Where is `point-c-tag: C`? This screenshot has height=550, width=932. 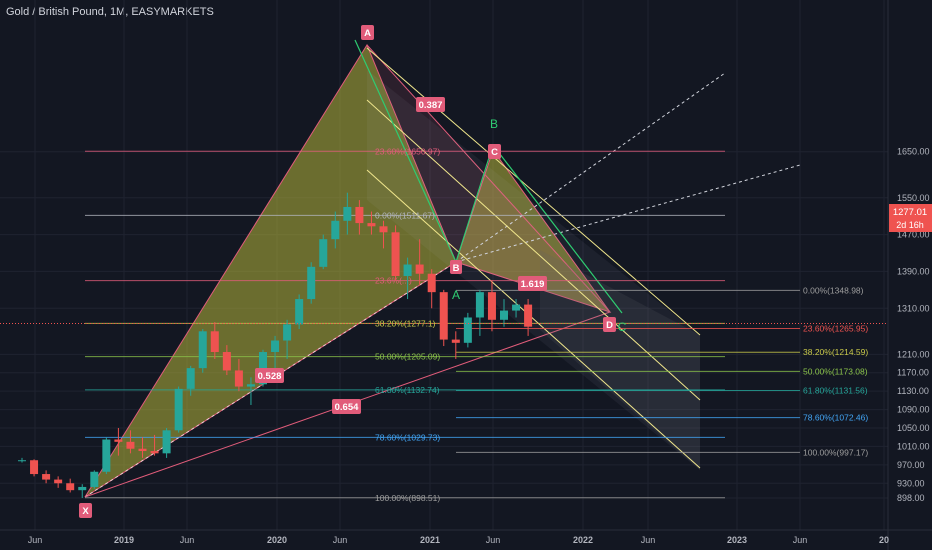
point-c-tag: C is located at coordinates (494, 151).